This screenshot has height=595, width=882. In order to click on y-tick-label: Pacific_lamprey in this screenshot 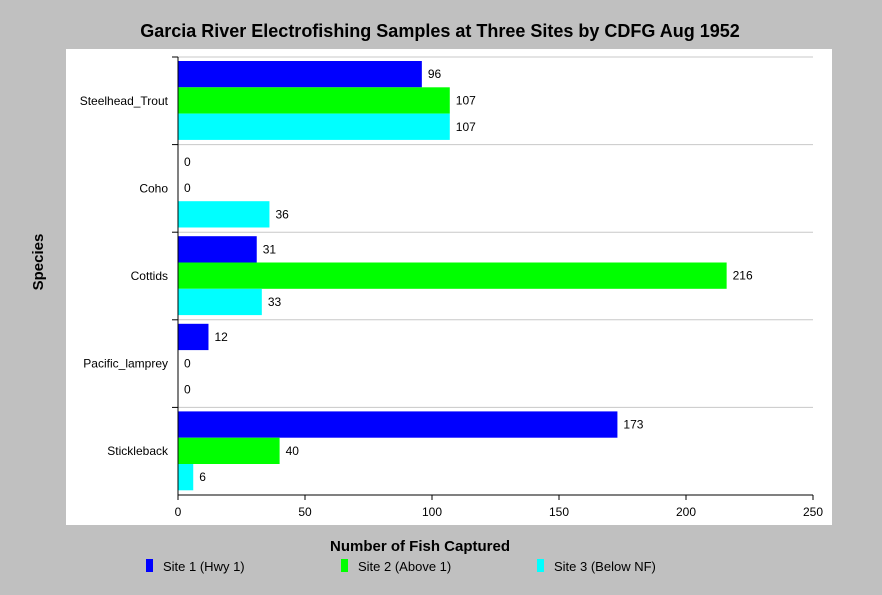, I will do `click(125, 364)`.